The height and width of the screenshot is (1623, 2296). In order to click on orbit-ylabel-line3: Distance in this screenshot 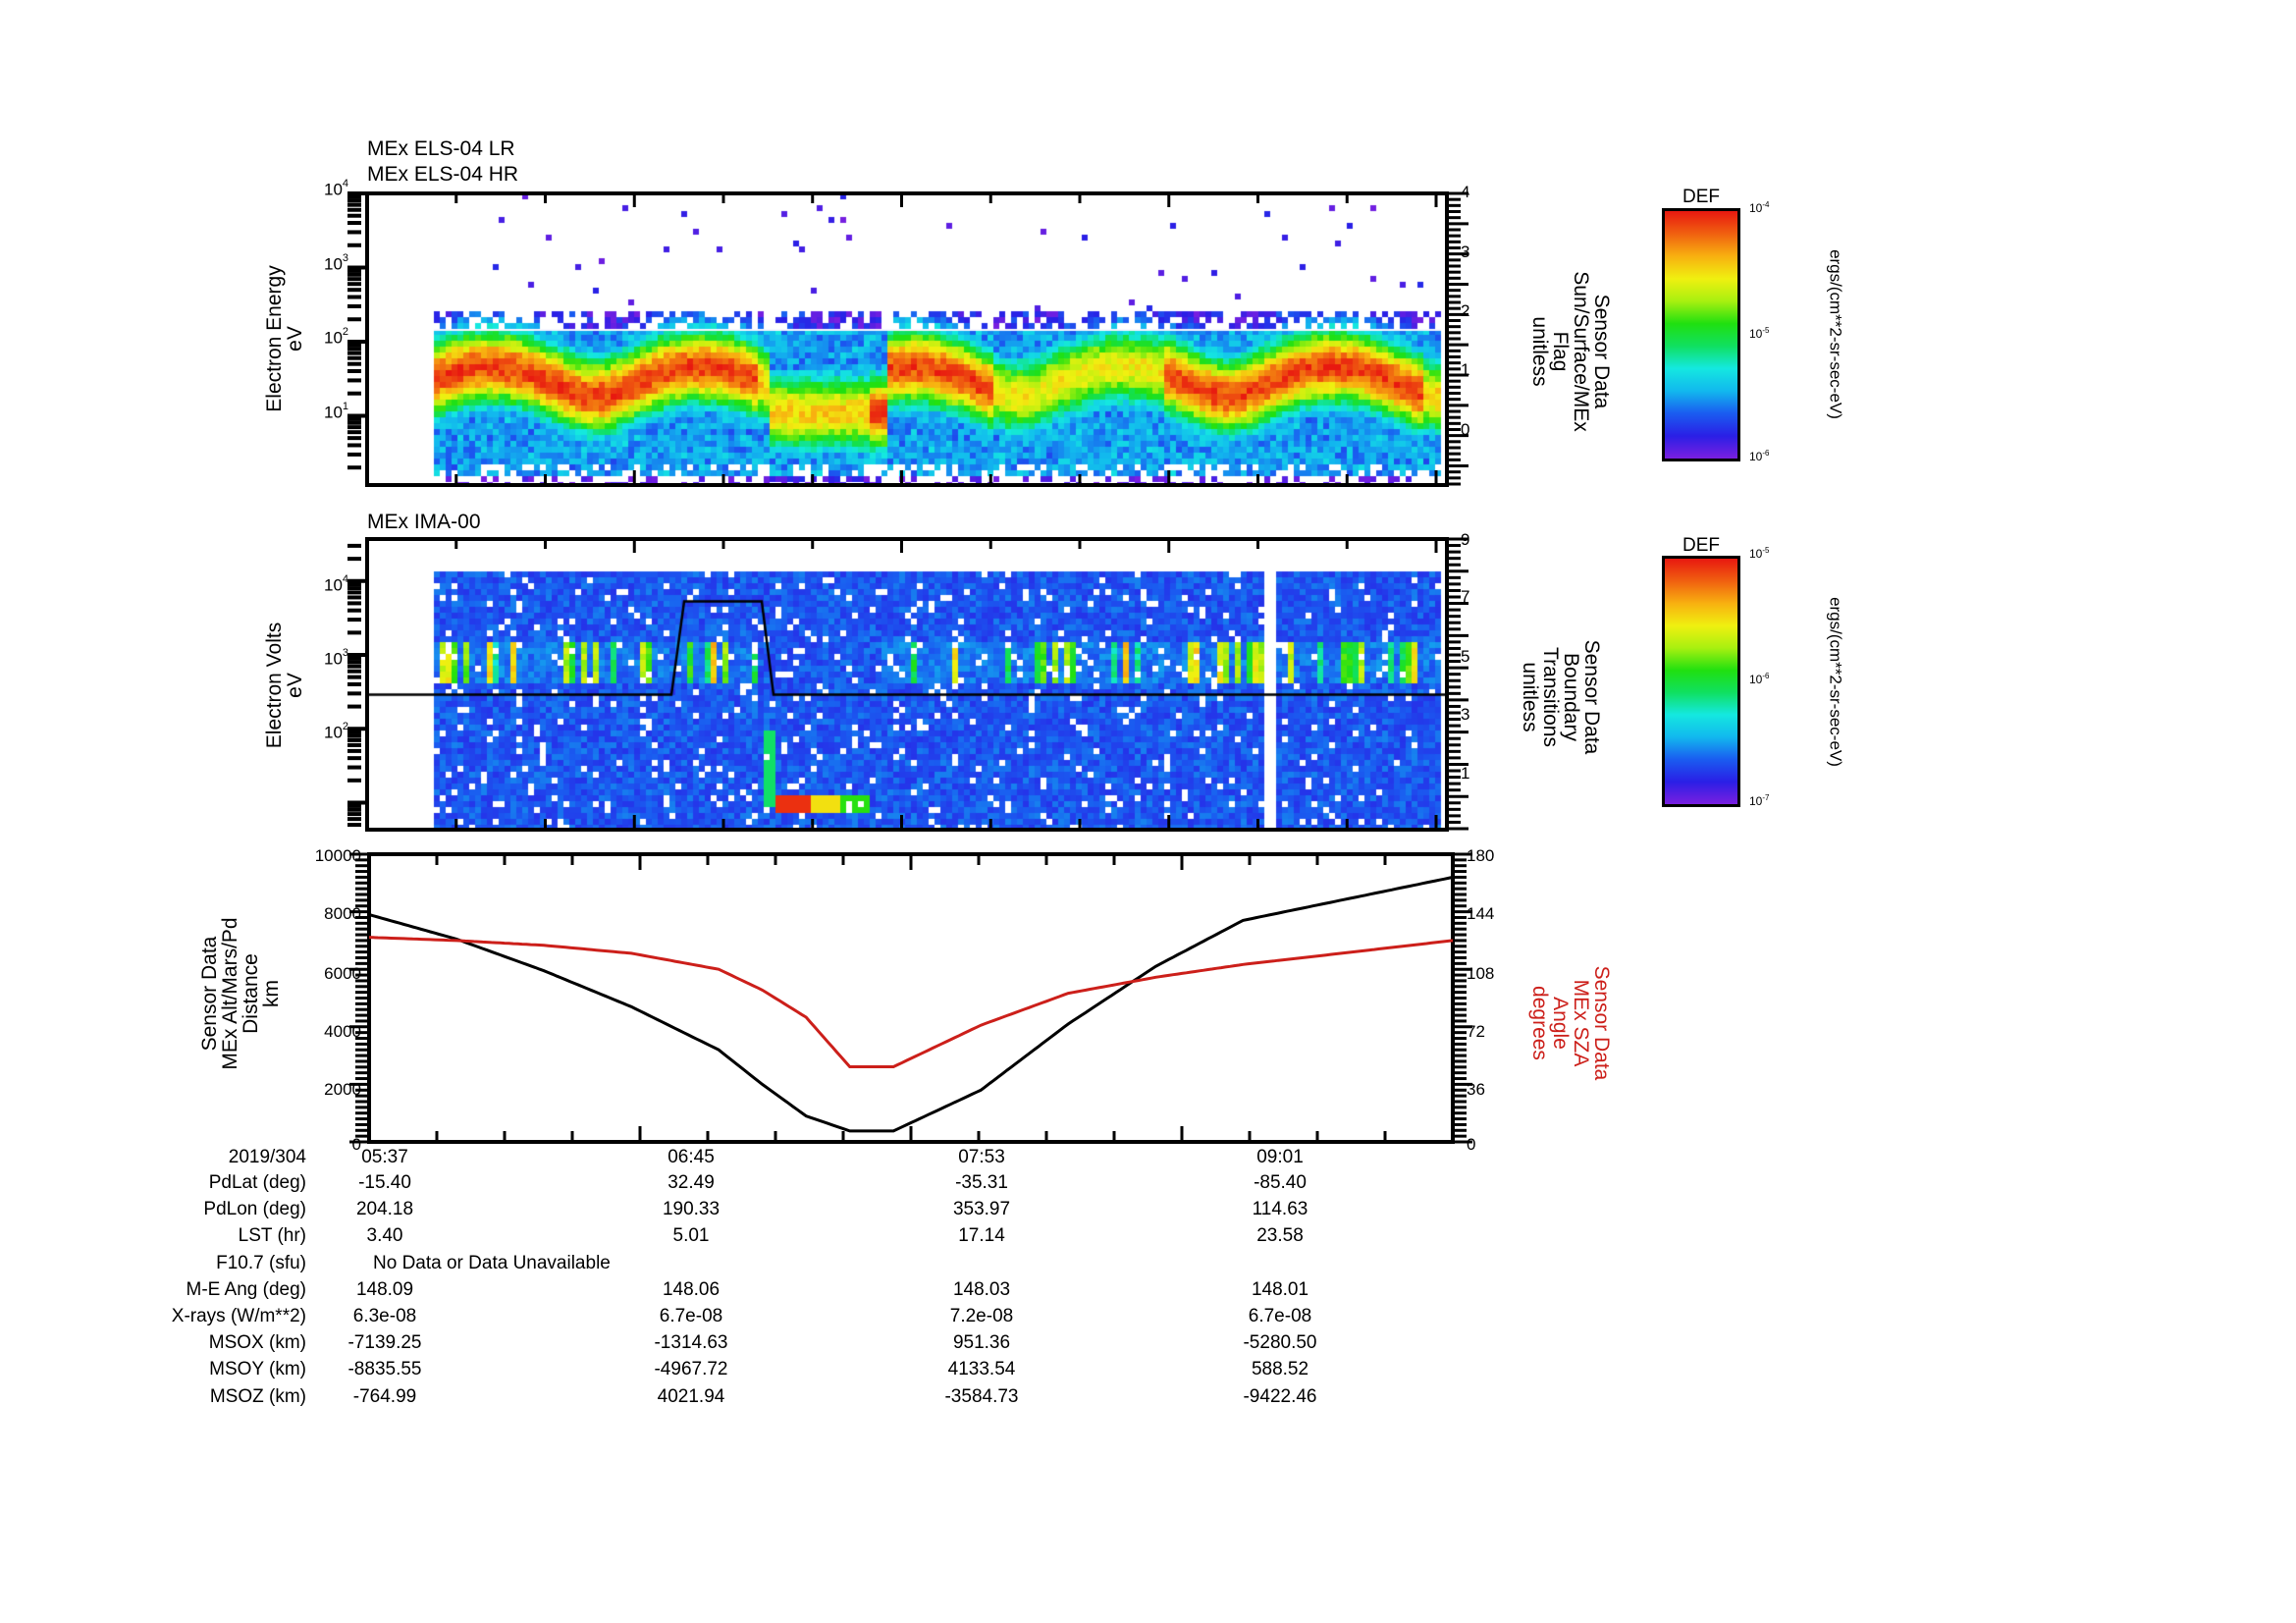, I will do `click(251, 993)`.